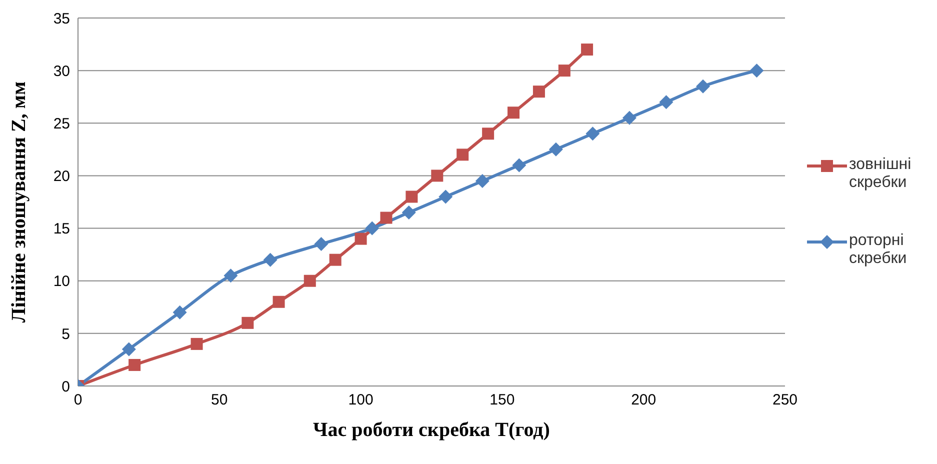 This screenshot has width=937, height=464. What do you see at coordinates (219, 400) in the screenshot?
I see `x-tick-label: 50` at bounding box center [219, 400].